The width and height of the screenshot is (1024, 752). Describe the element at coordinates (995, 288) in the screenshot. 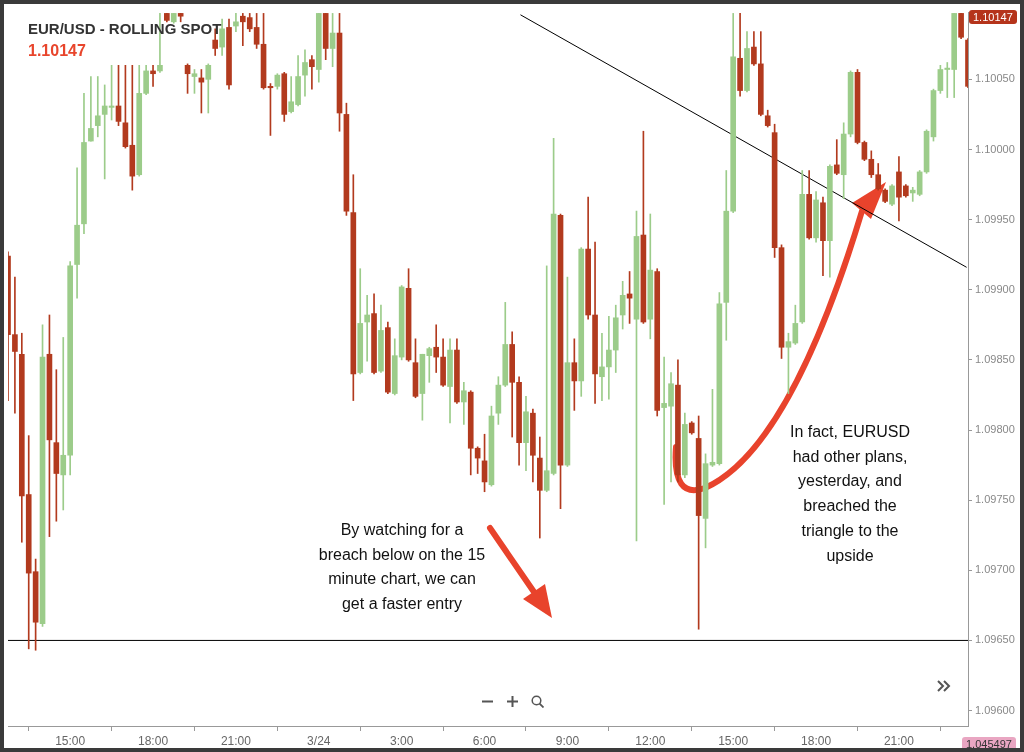

I see `y-tick-label: 1.09900` at that location.